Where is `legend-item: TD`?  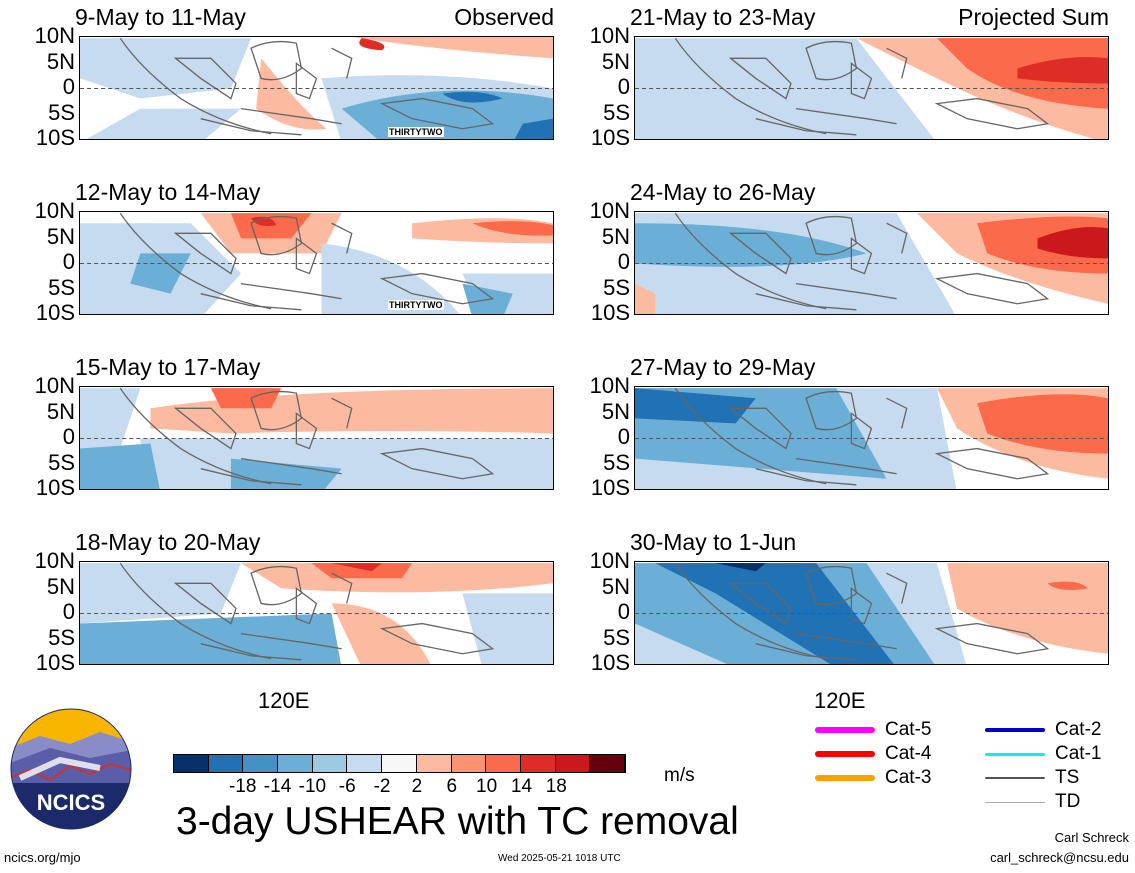
legend-item: TD is located at coordinates (1032, 802).